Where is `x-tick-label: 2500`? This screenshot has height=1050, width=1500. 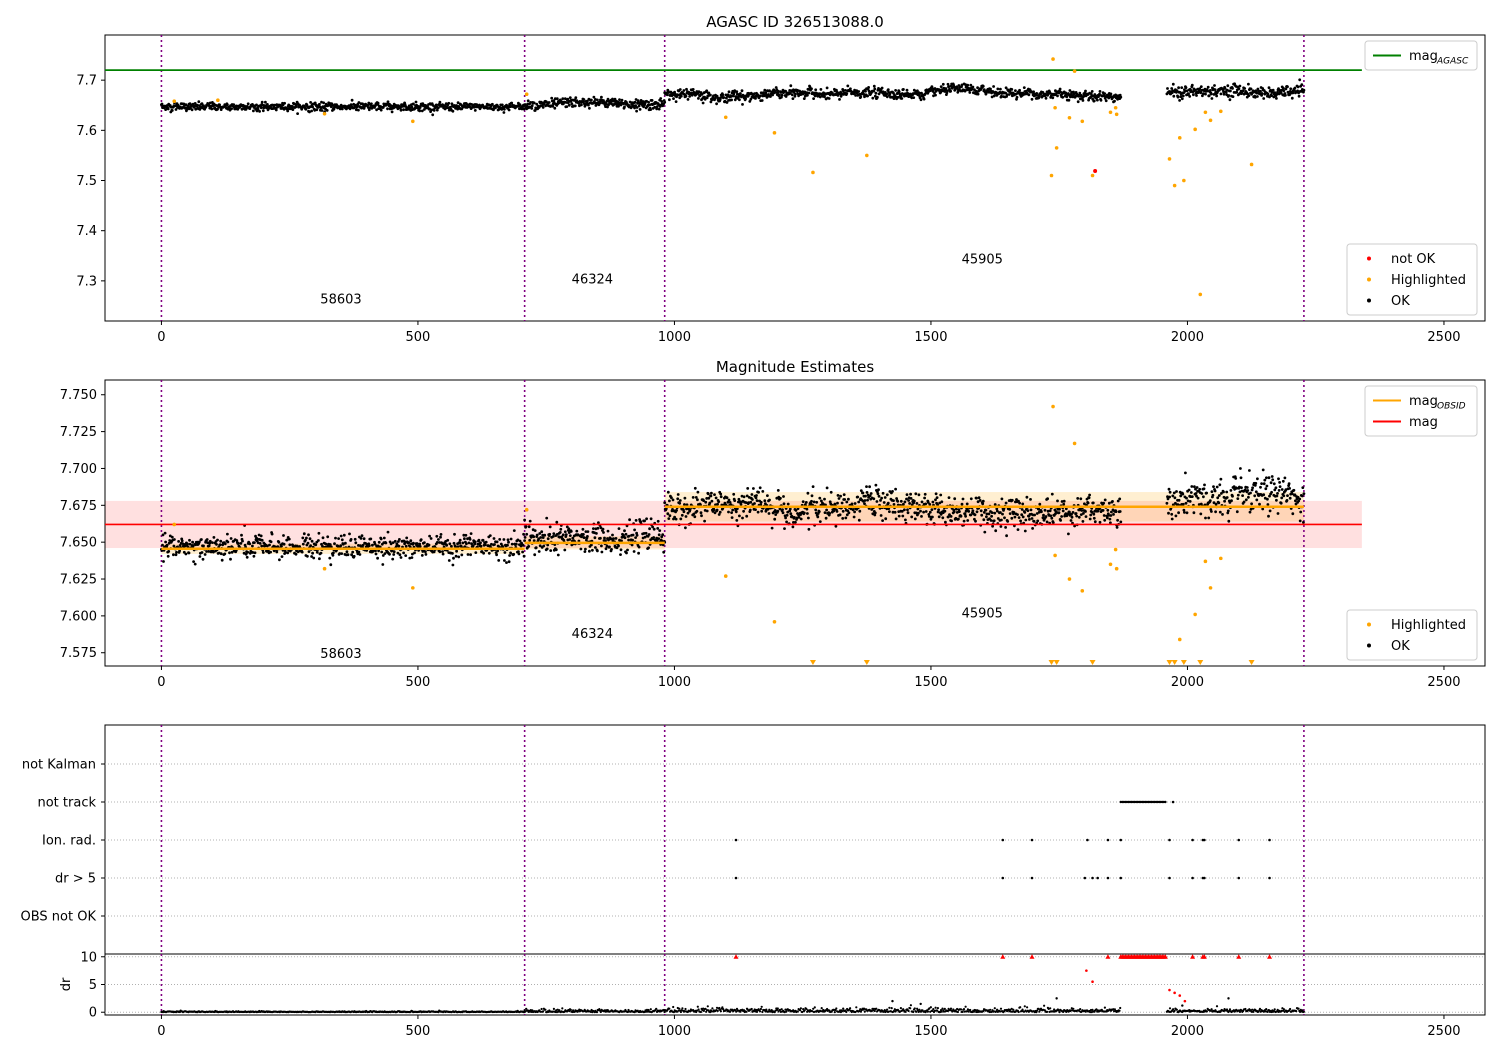
x-tick-label: 2500 is located at coordinates (1443, 337).